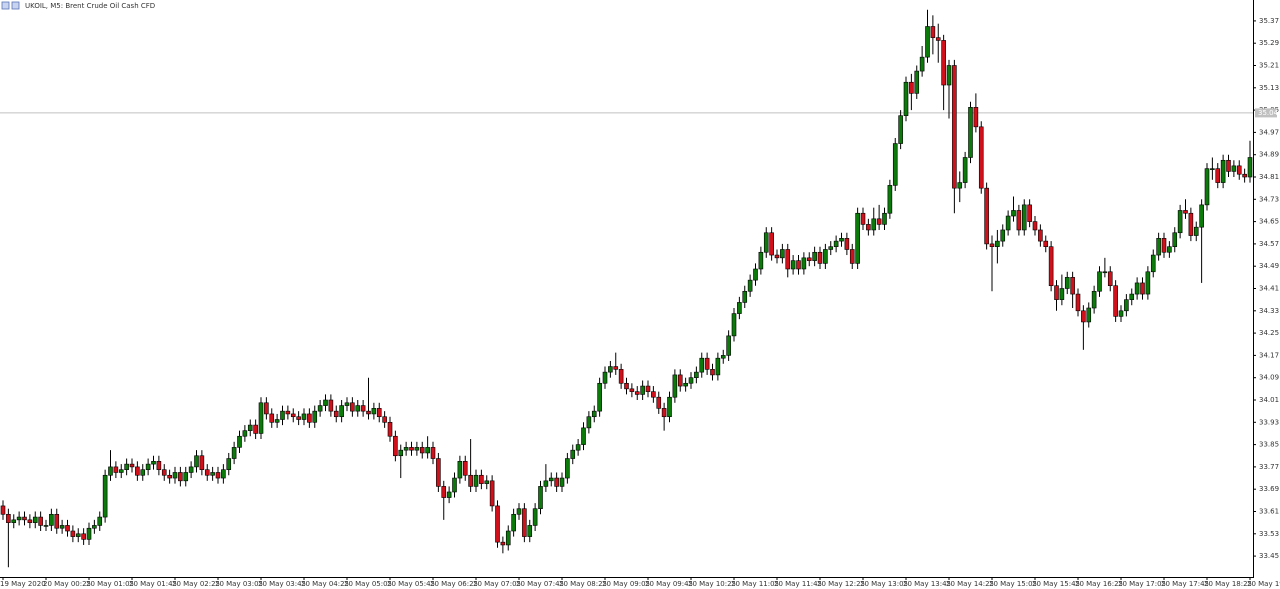 The height and width of the screenshot is (589, 1280). Describe the element at coordinates (1269, 244) in the screenshot. I see `y-tick-label: 34.57` at that location.